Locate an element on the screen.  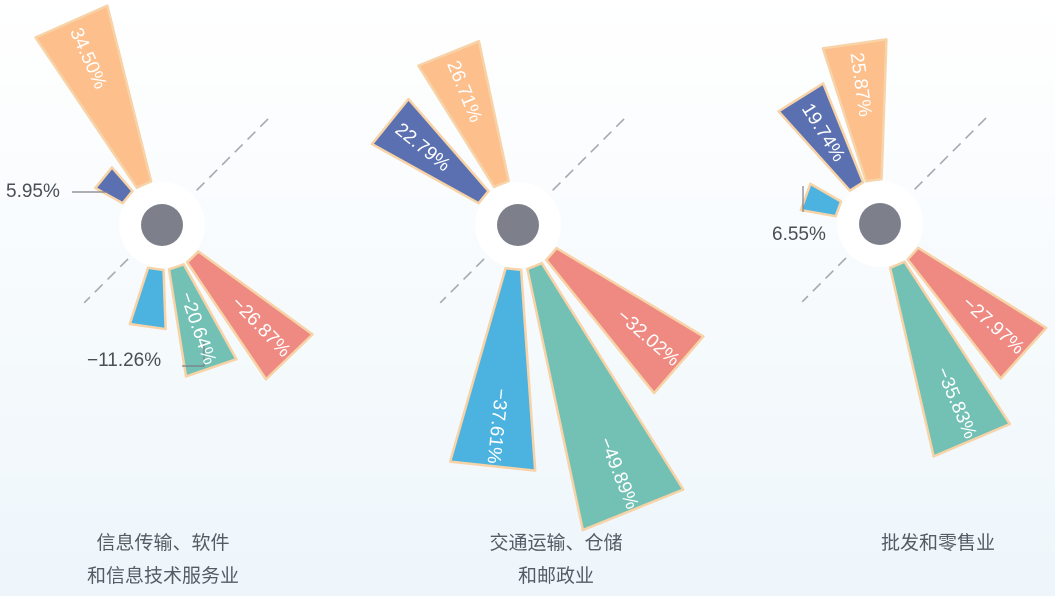
bar-value-label: 6.55% is located at coordinates (799, 234).